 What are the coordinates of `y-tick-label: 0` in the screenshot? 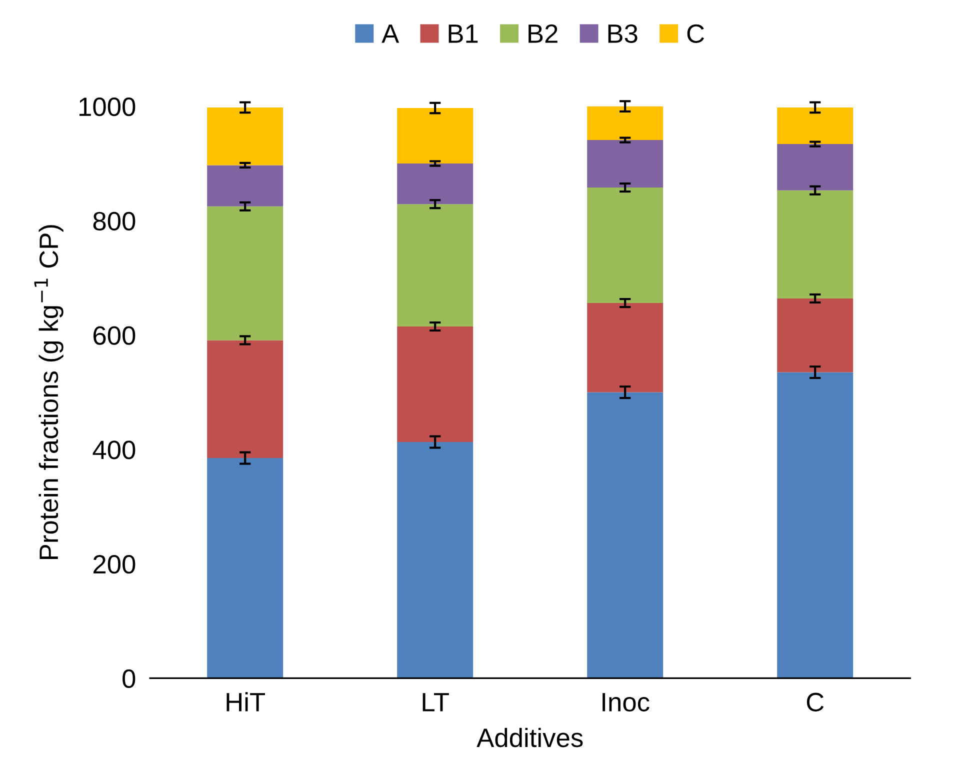 It's located at (129, 678).